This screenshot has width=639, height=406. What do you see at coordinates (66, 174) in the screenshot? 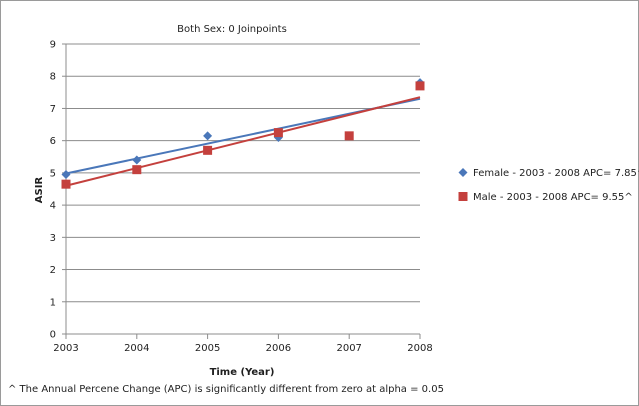
I see `female-point-2003` at bounding box center [66, 174].